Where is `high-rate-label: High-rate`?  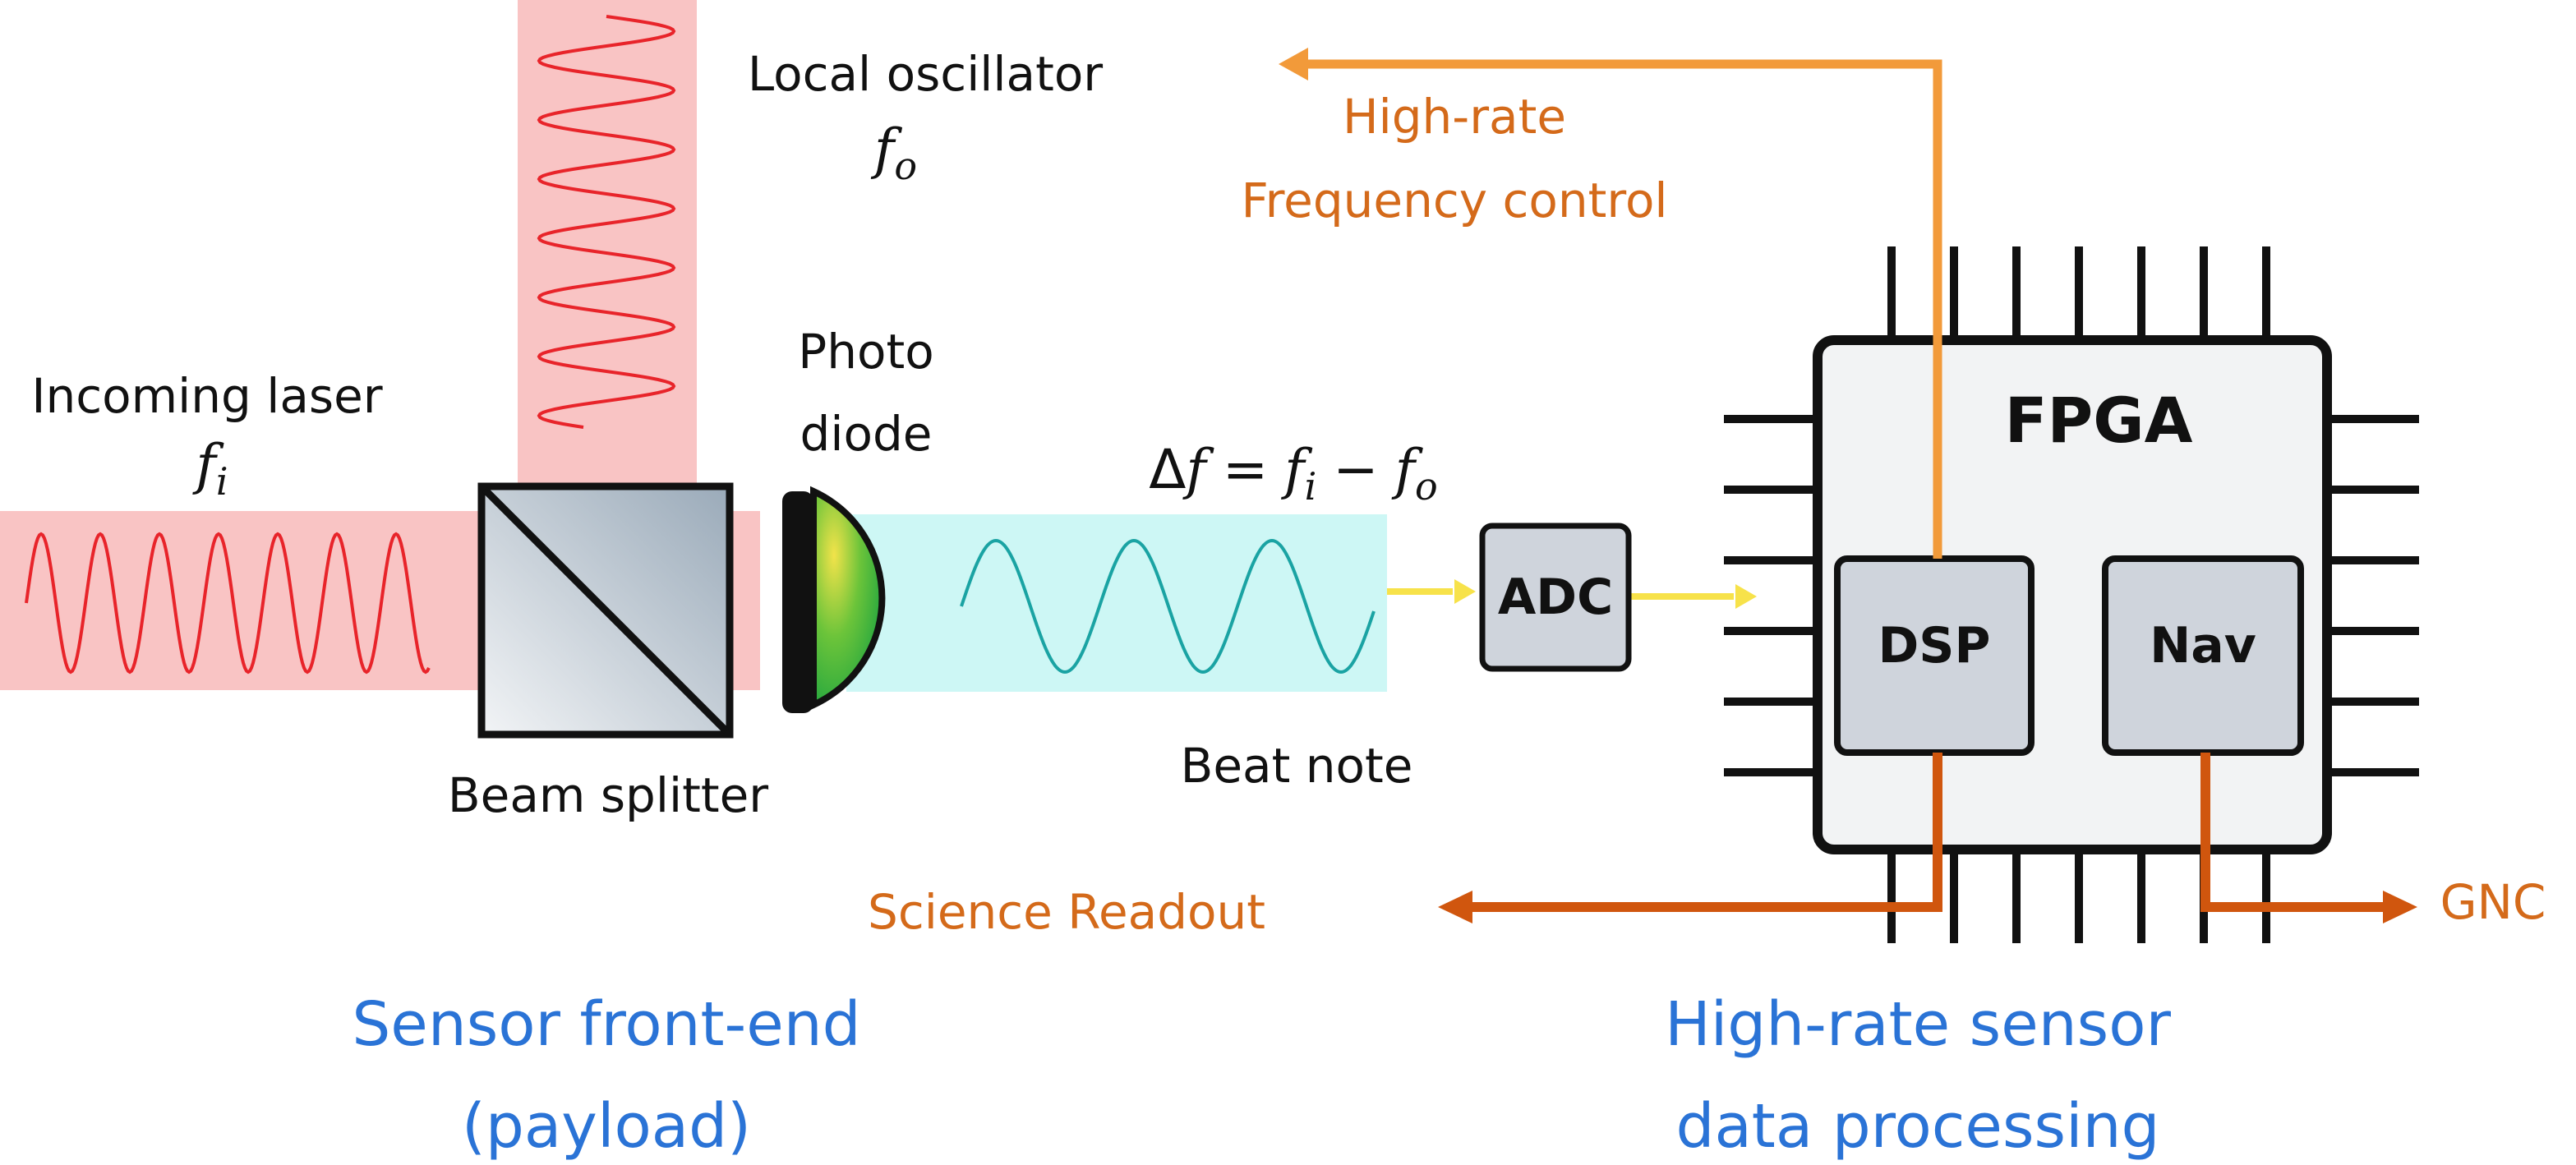
high-rate-label: High-rate is located at coordinates (1454, 117).